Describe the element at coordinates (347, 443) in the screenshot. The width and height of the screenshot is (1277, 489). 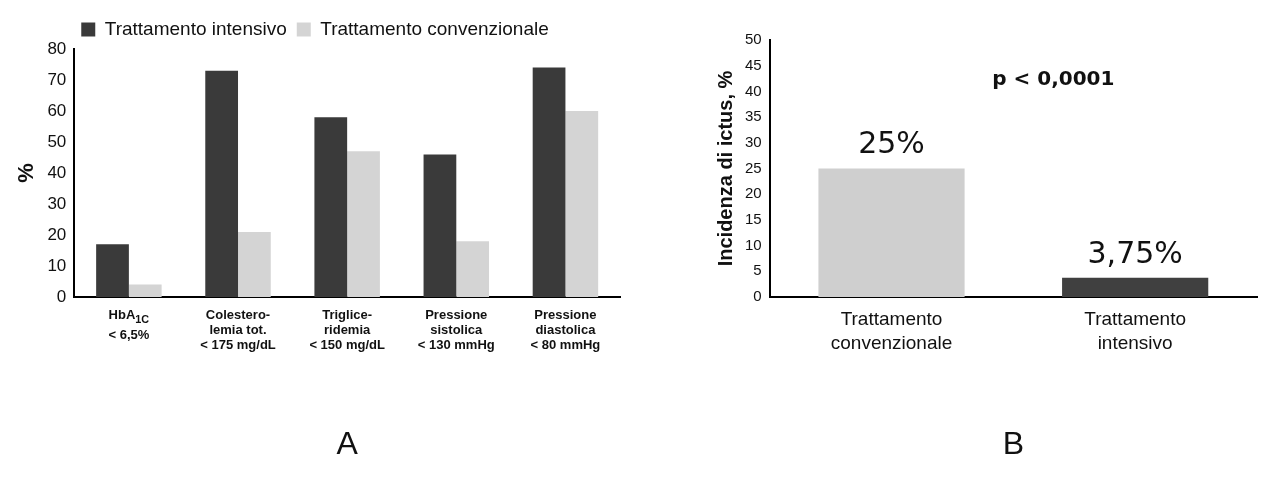
I see `text: A` at that location.